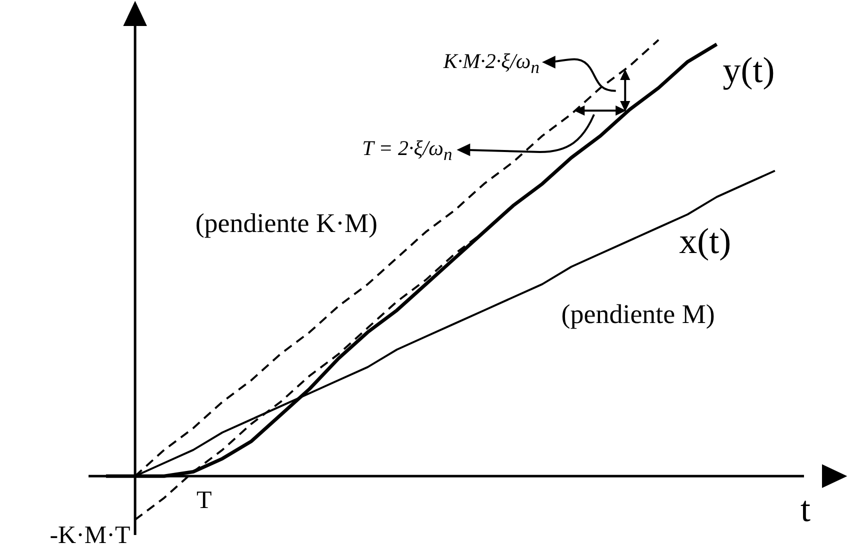  What do you see at coordinates (407, 150) in the screenshot?
I see `annotation: T = 2·ξ/ω$_{n}$` at bounding box center [407, 150].